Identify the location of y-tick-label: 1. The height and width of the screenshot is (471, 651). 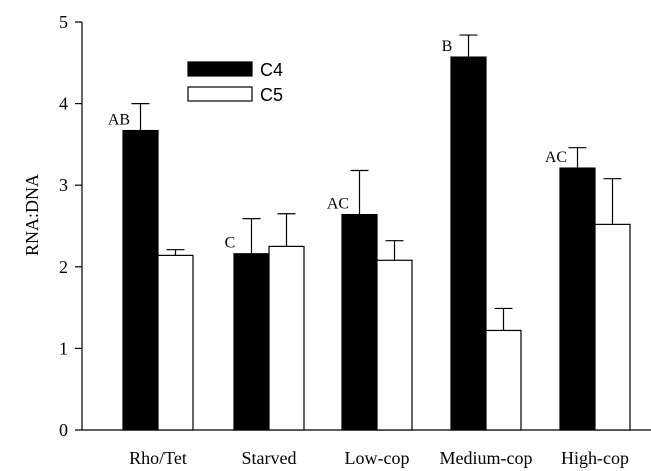
(63, 348).